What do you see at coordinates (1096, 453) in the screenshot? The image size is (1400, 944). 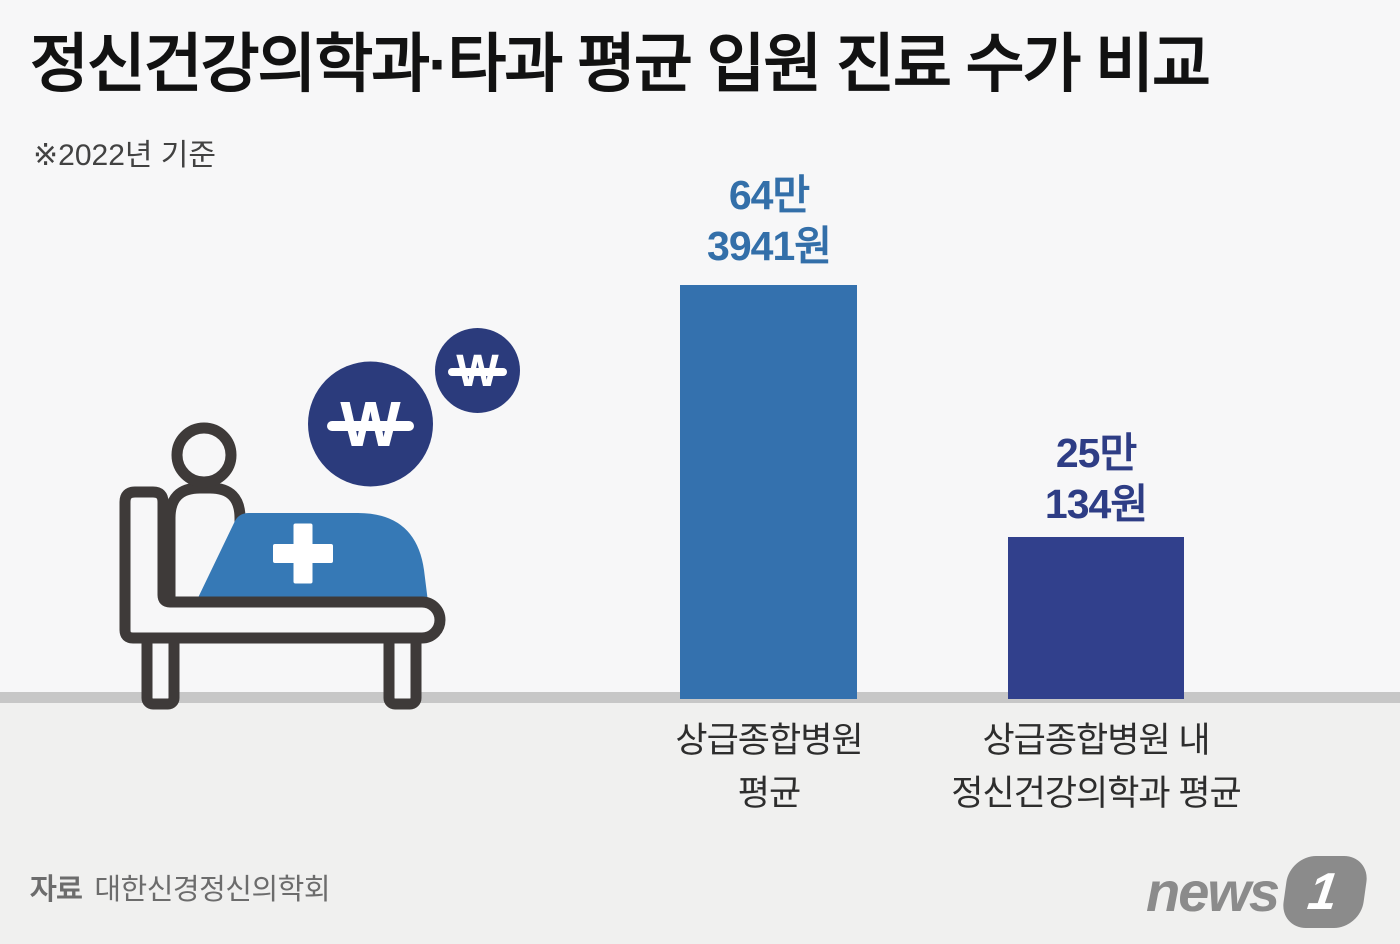 I see `bar2-value-line1: 25만` at bounding box center [1096, 453].